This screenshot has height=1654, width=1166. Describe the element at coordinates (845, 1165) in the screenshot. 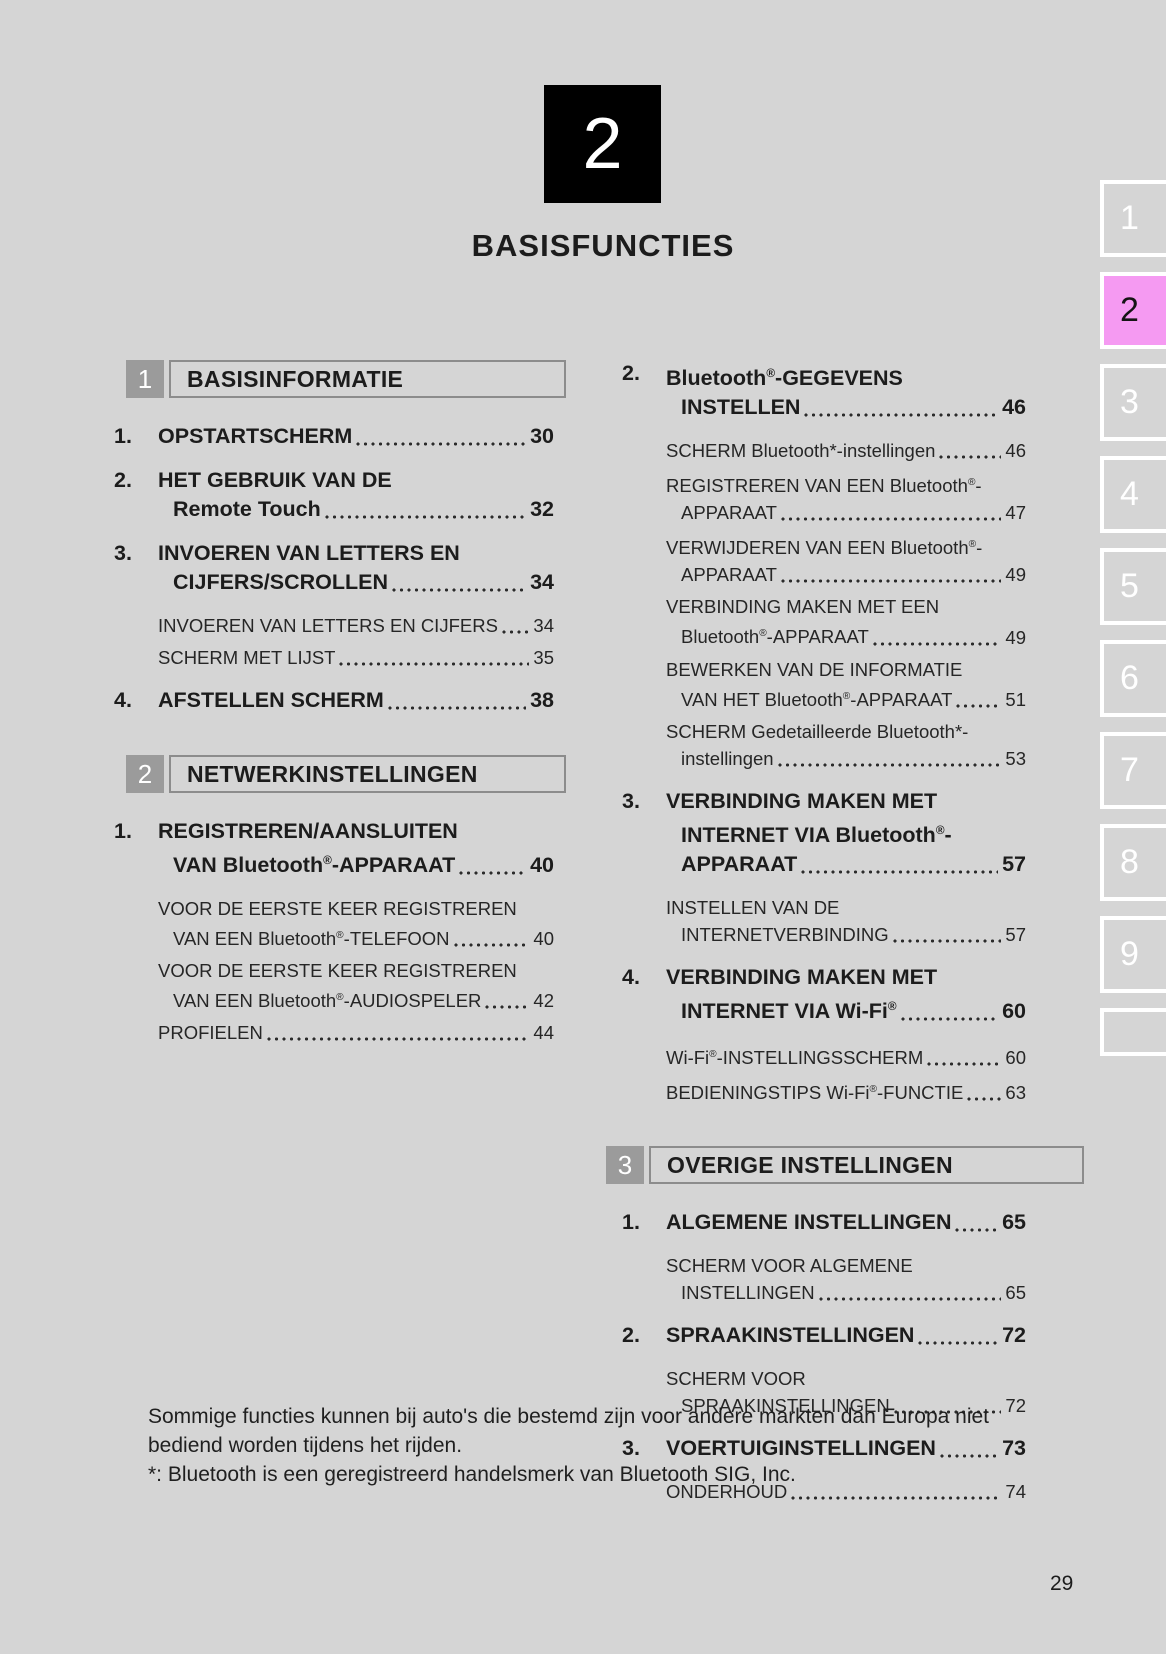

I see `section-header: 3 OVERIGE INSTELLINGEN` at that location.